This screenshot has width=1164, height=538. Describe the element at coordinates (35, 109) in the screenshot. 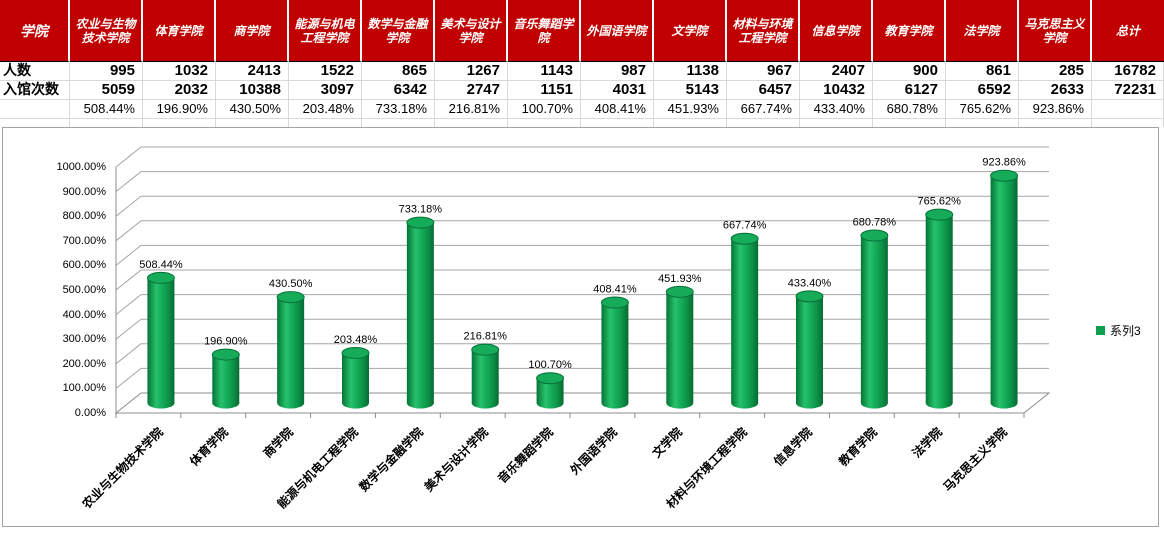

I see `row-ratio-label` at that location.